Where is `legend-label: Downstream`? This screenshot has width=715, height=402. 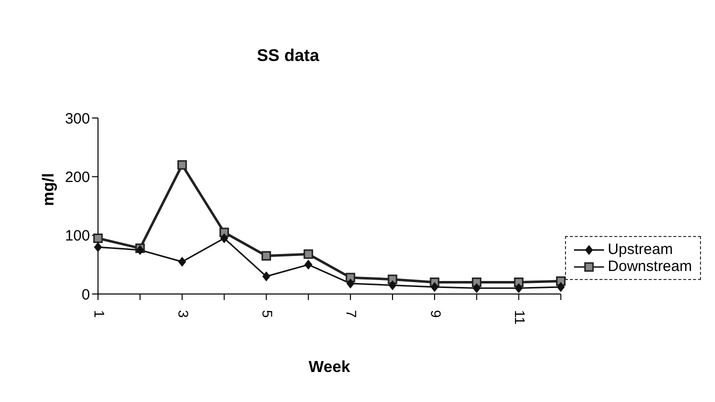 legend-label: Downstream is located at coordinates (650, 266).